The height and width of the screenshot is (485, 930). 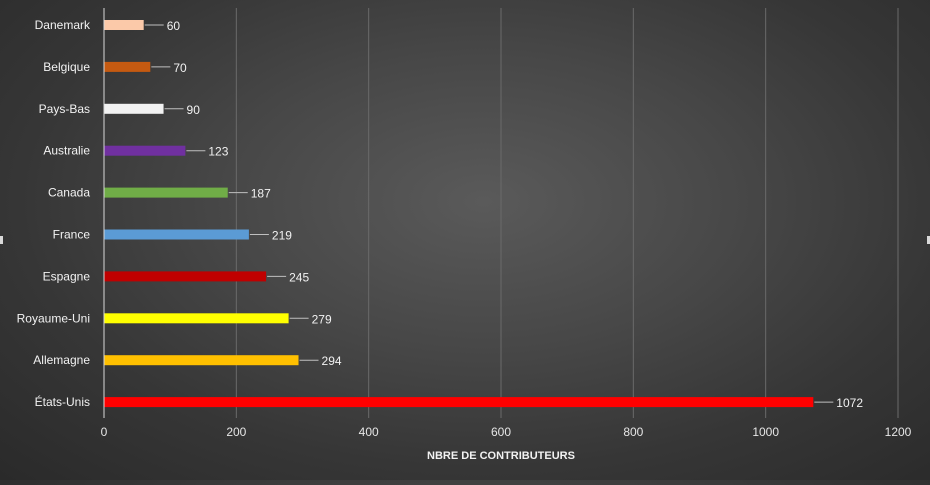 What do you see at coordinates (299, 277) in the screenshot?
I see `data-label: 245` at bounding box center [299, 277].